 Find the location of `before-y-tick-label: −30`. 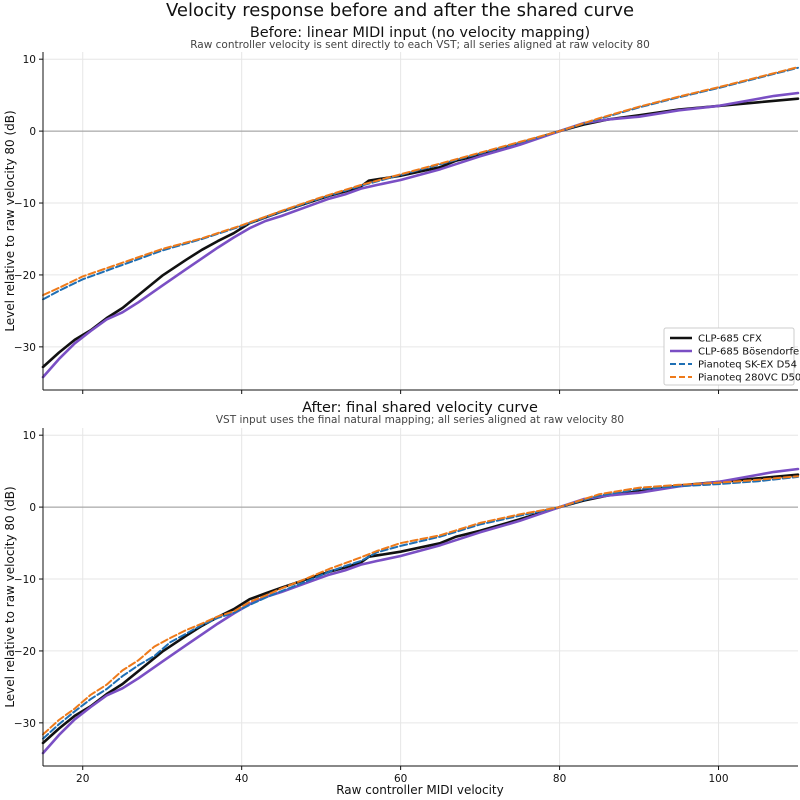

before-y-tick-label: −30 is located at coordinates (25, 348).